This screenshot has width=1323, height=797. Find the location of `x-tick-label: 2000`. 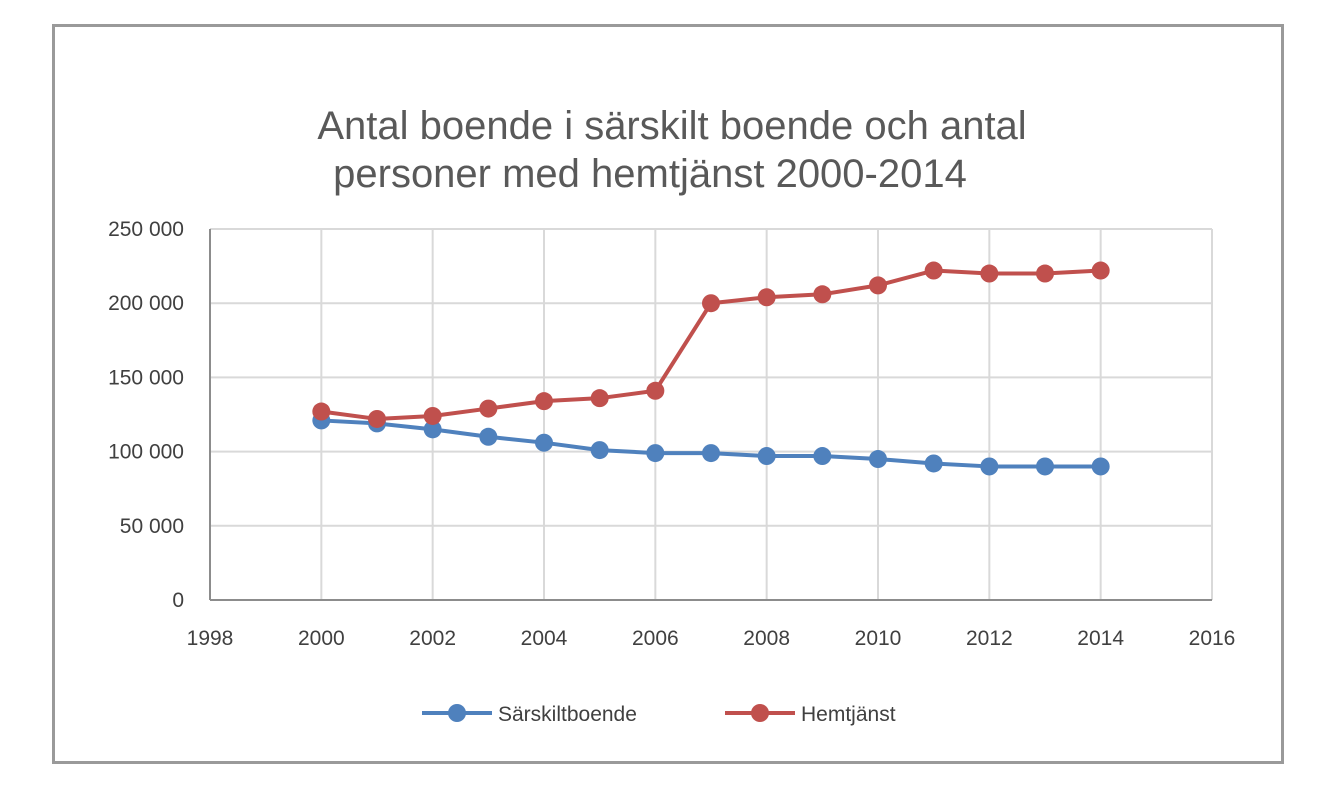

x-tick-label: 2000 is located at coordinates (321, 638).